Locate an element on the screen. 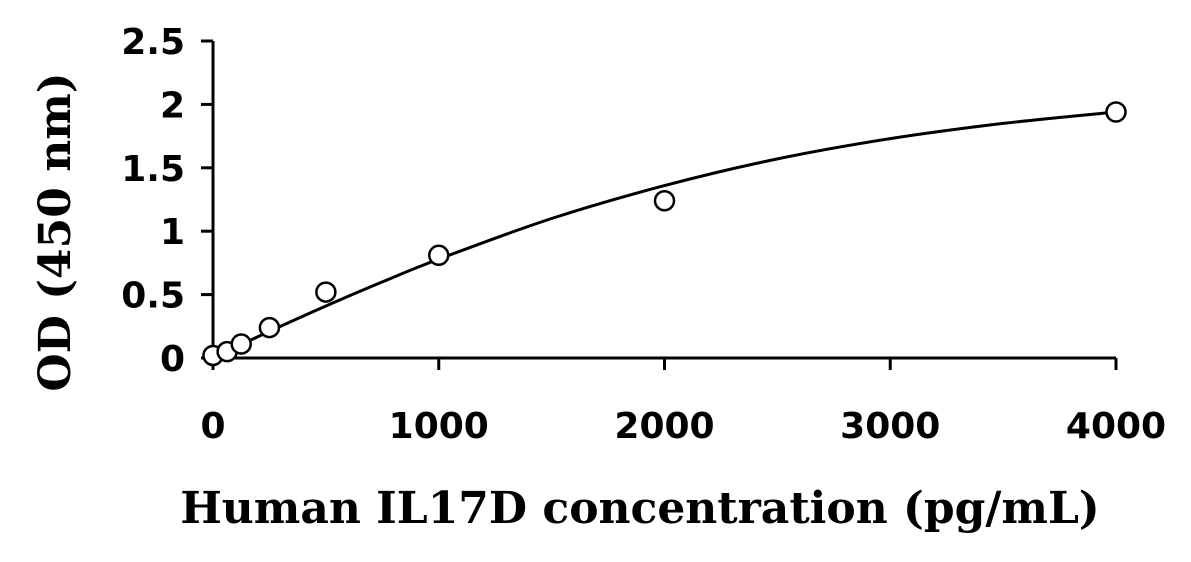 This screenshot has height=562, width=1191. y-tick-label: 1 is located at coordinates (172, 232).